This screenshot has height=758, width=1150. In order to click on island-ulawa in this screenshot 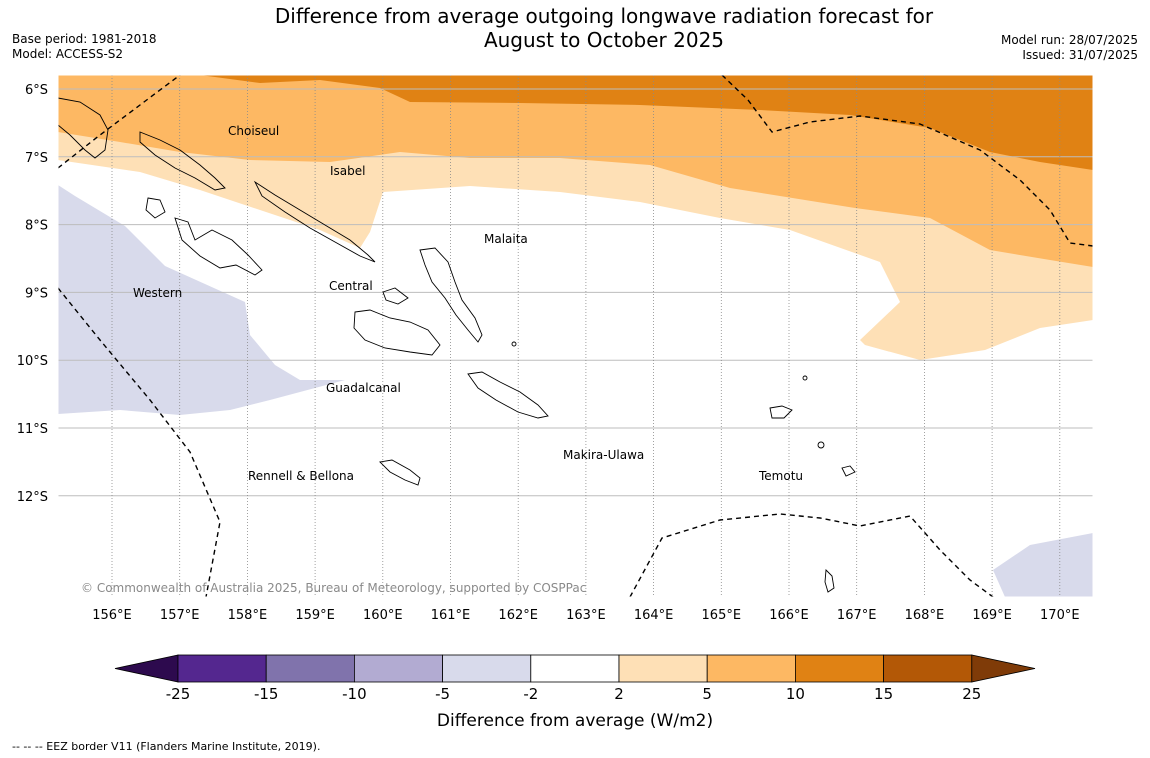, I will do `click(514, 344)`.